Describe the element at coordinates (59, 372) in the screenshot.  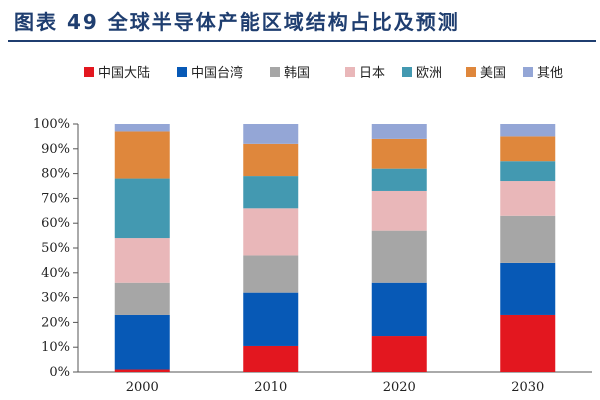
I see `y-tick-label: 0%` at that location.